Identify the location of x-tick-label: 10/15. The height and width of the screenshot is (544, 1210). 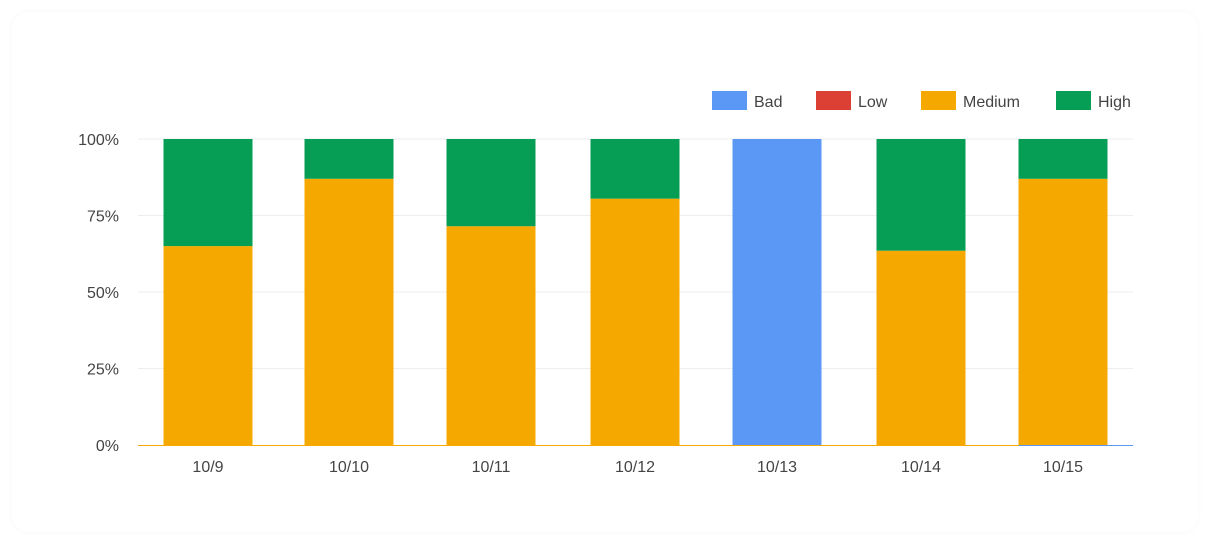
(1063, 467).